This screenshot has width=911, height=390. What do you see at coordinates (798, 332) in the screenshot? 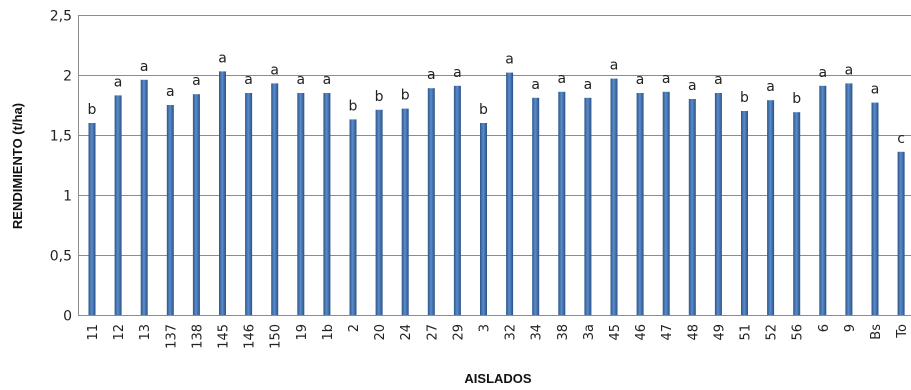
I see `x-tick-label: 56` at bounding box center [798, 332].